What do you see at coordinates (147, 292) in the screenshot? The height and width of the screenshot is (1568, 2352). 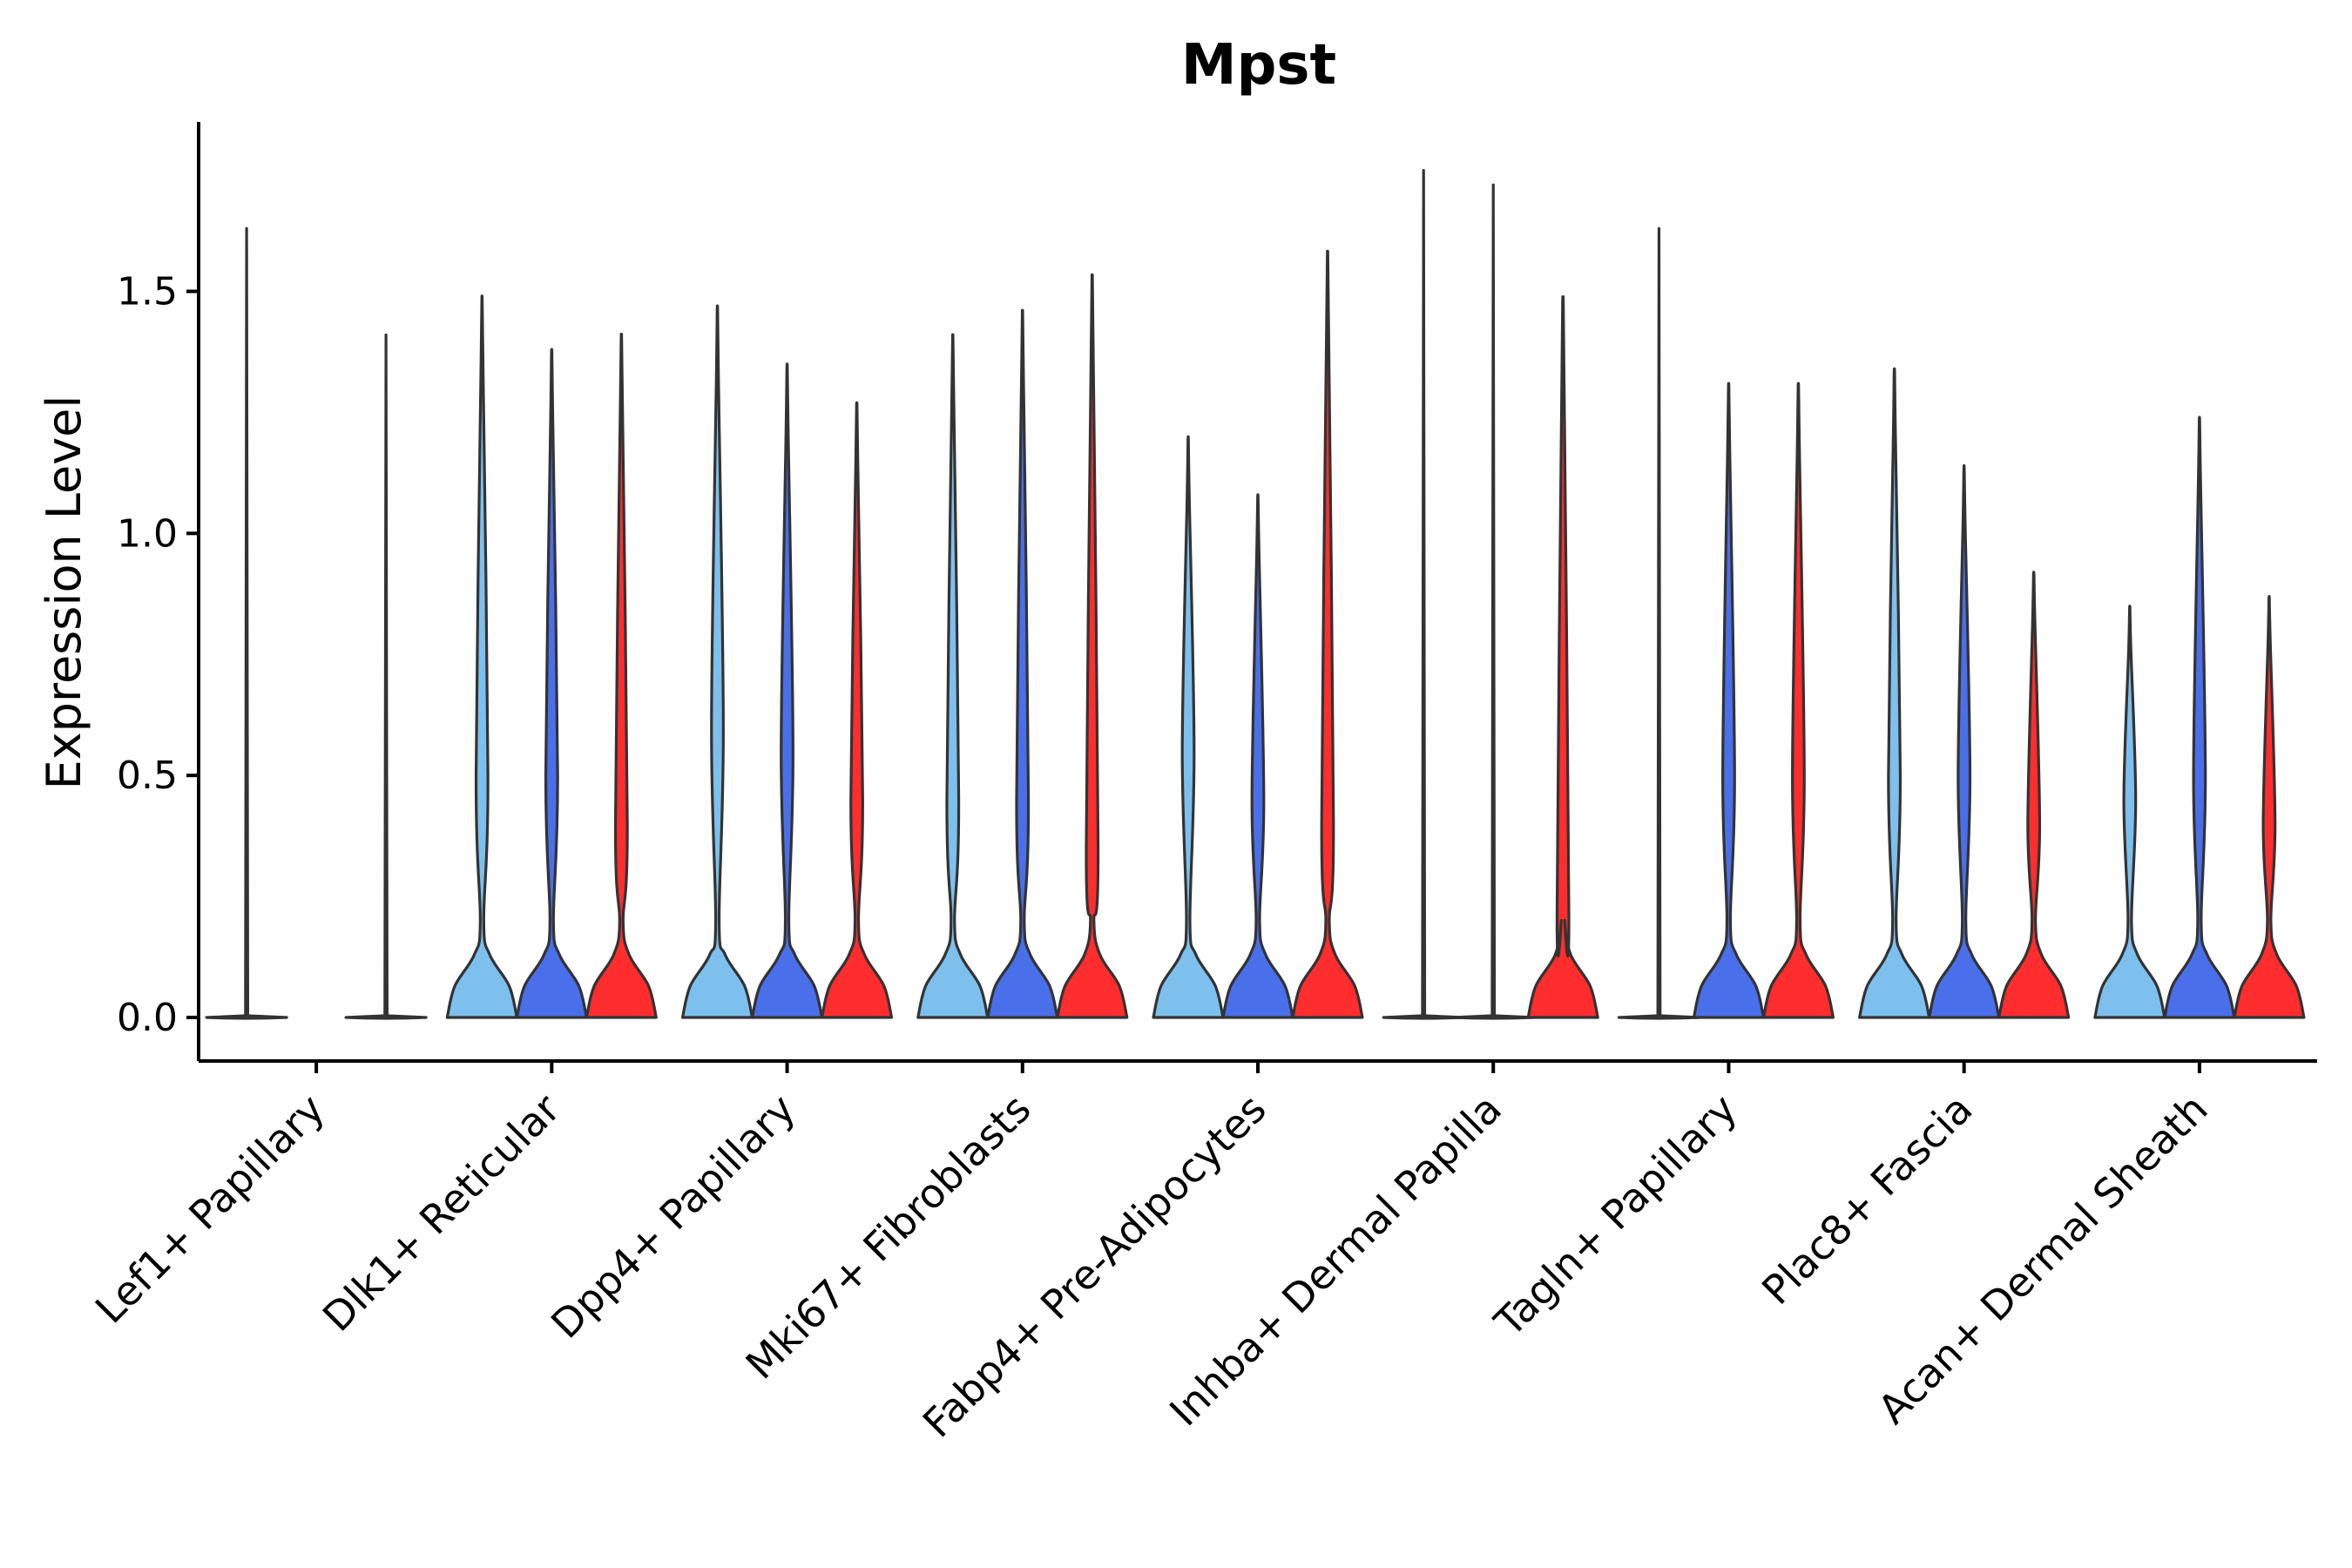 I see `y-tick-label: 1.5` at bounding box center [147, 292].